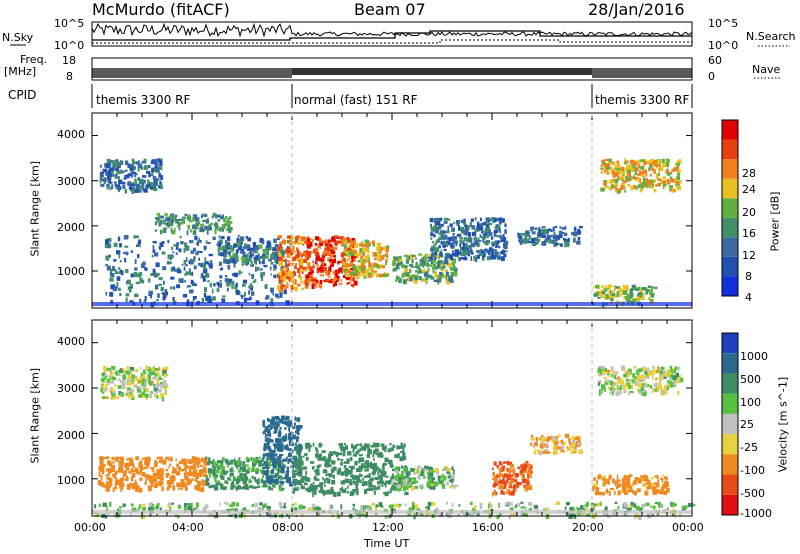 This screenshot has height=554, width=800. I want to click on noise-sky-trace, so click(392, 30).